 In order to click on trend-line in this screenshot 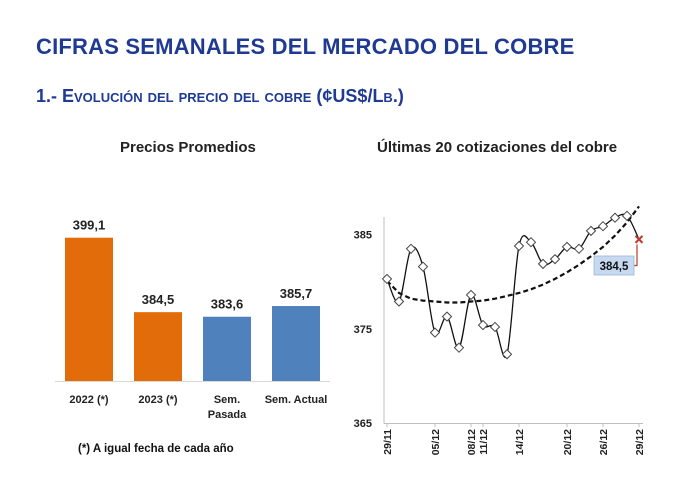, I will do `click(513, 254)`.